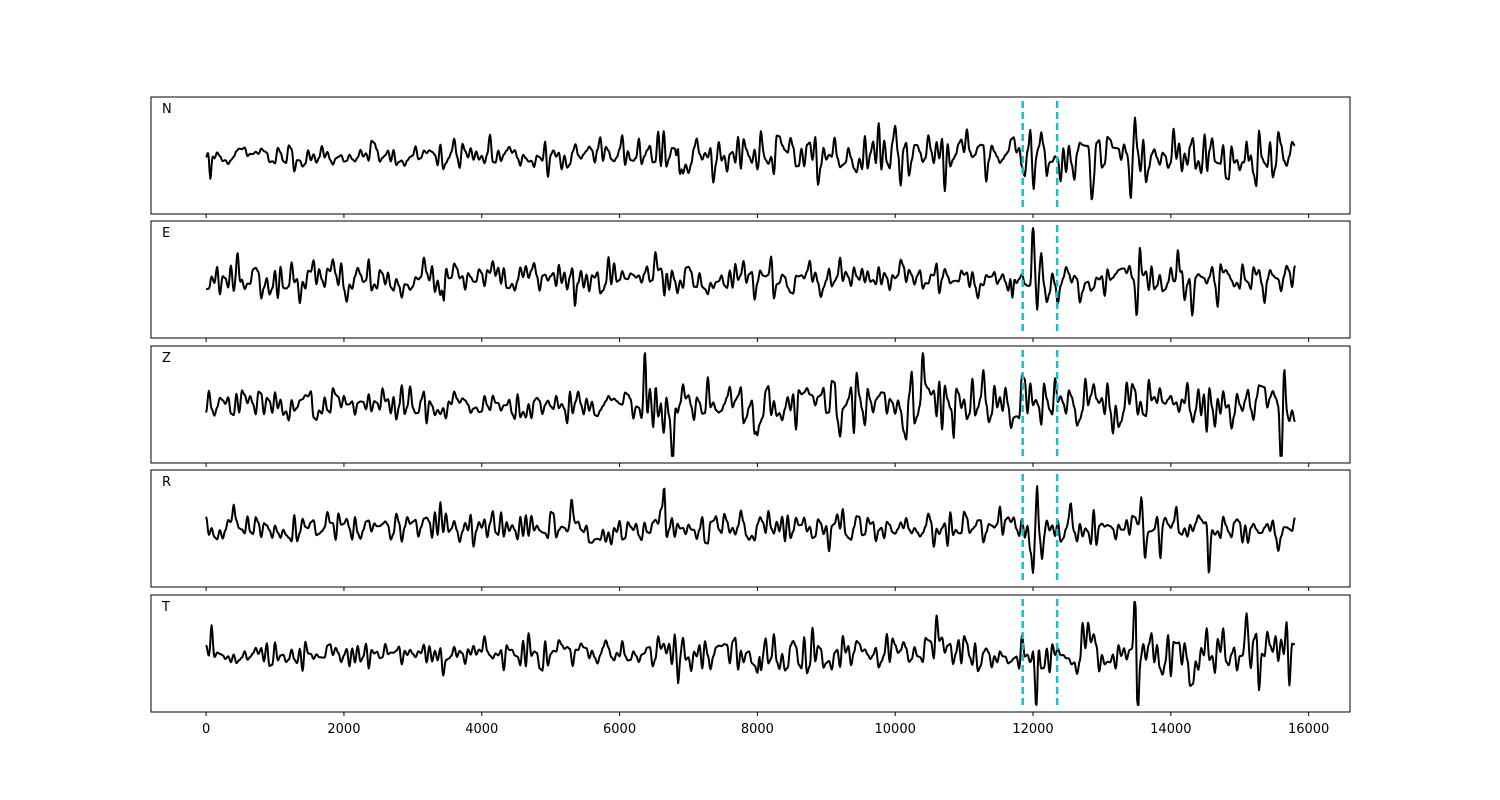  I want to click on x-tick-label: 6000, so click(619, 729).